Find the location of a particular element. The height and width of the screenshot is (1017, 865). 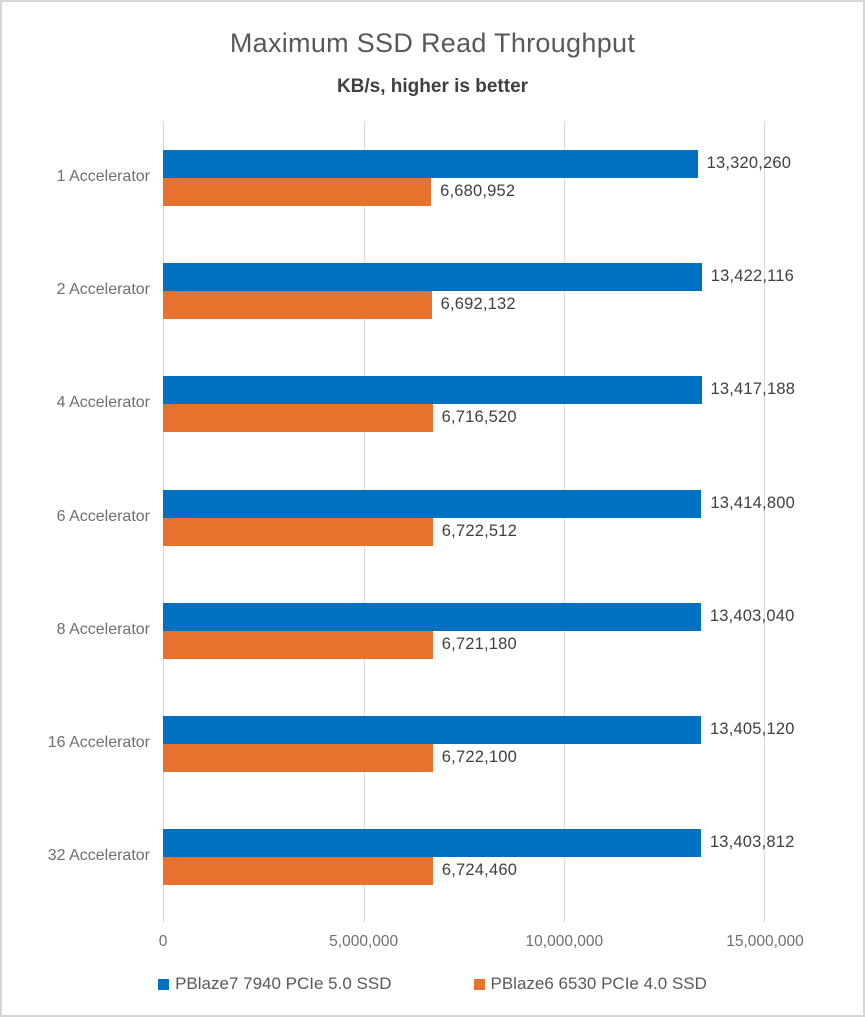

data-label: 13,320,260 is located at coordinates (749, 162).